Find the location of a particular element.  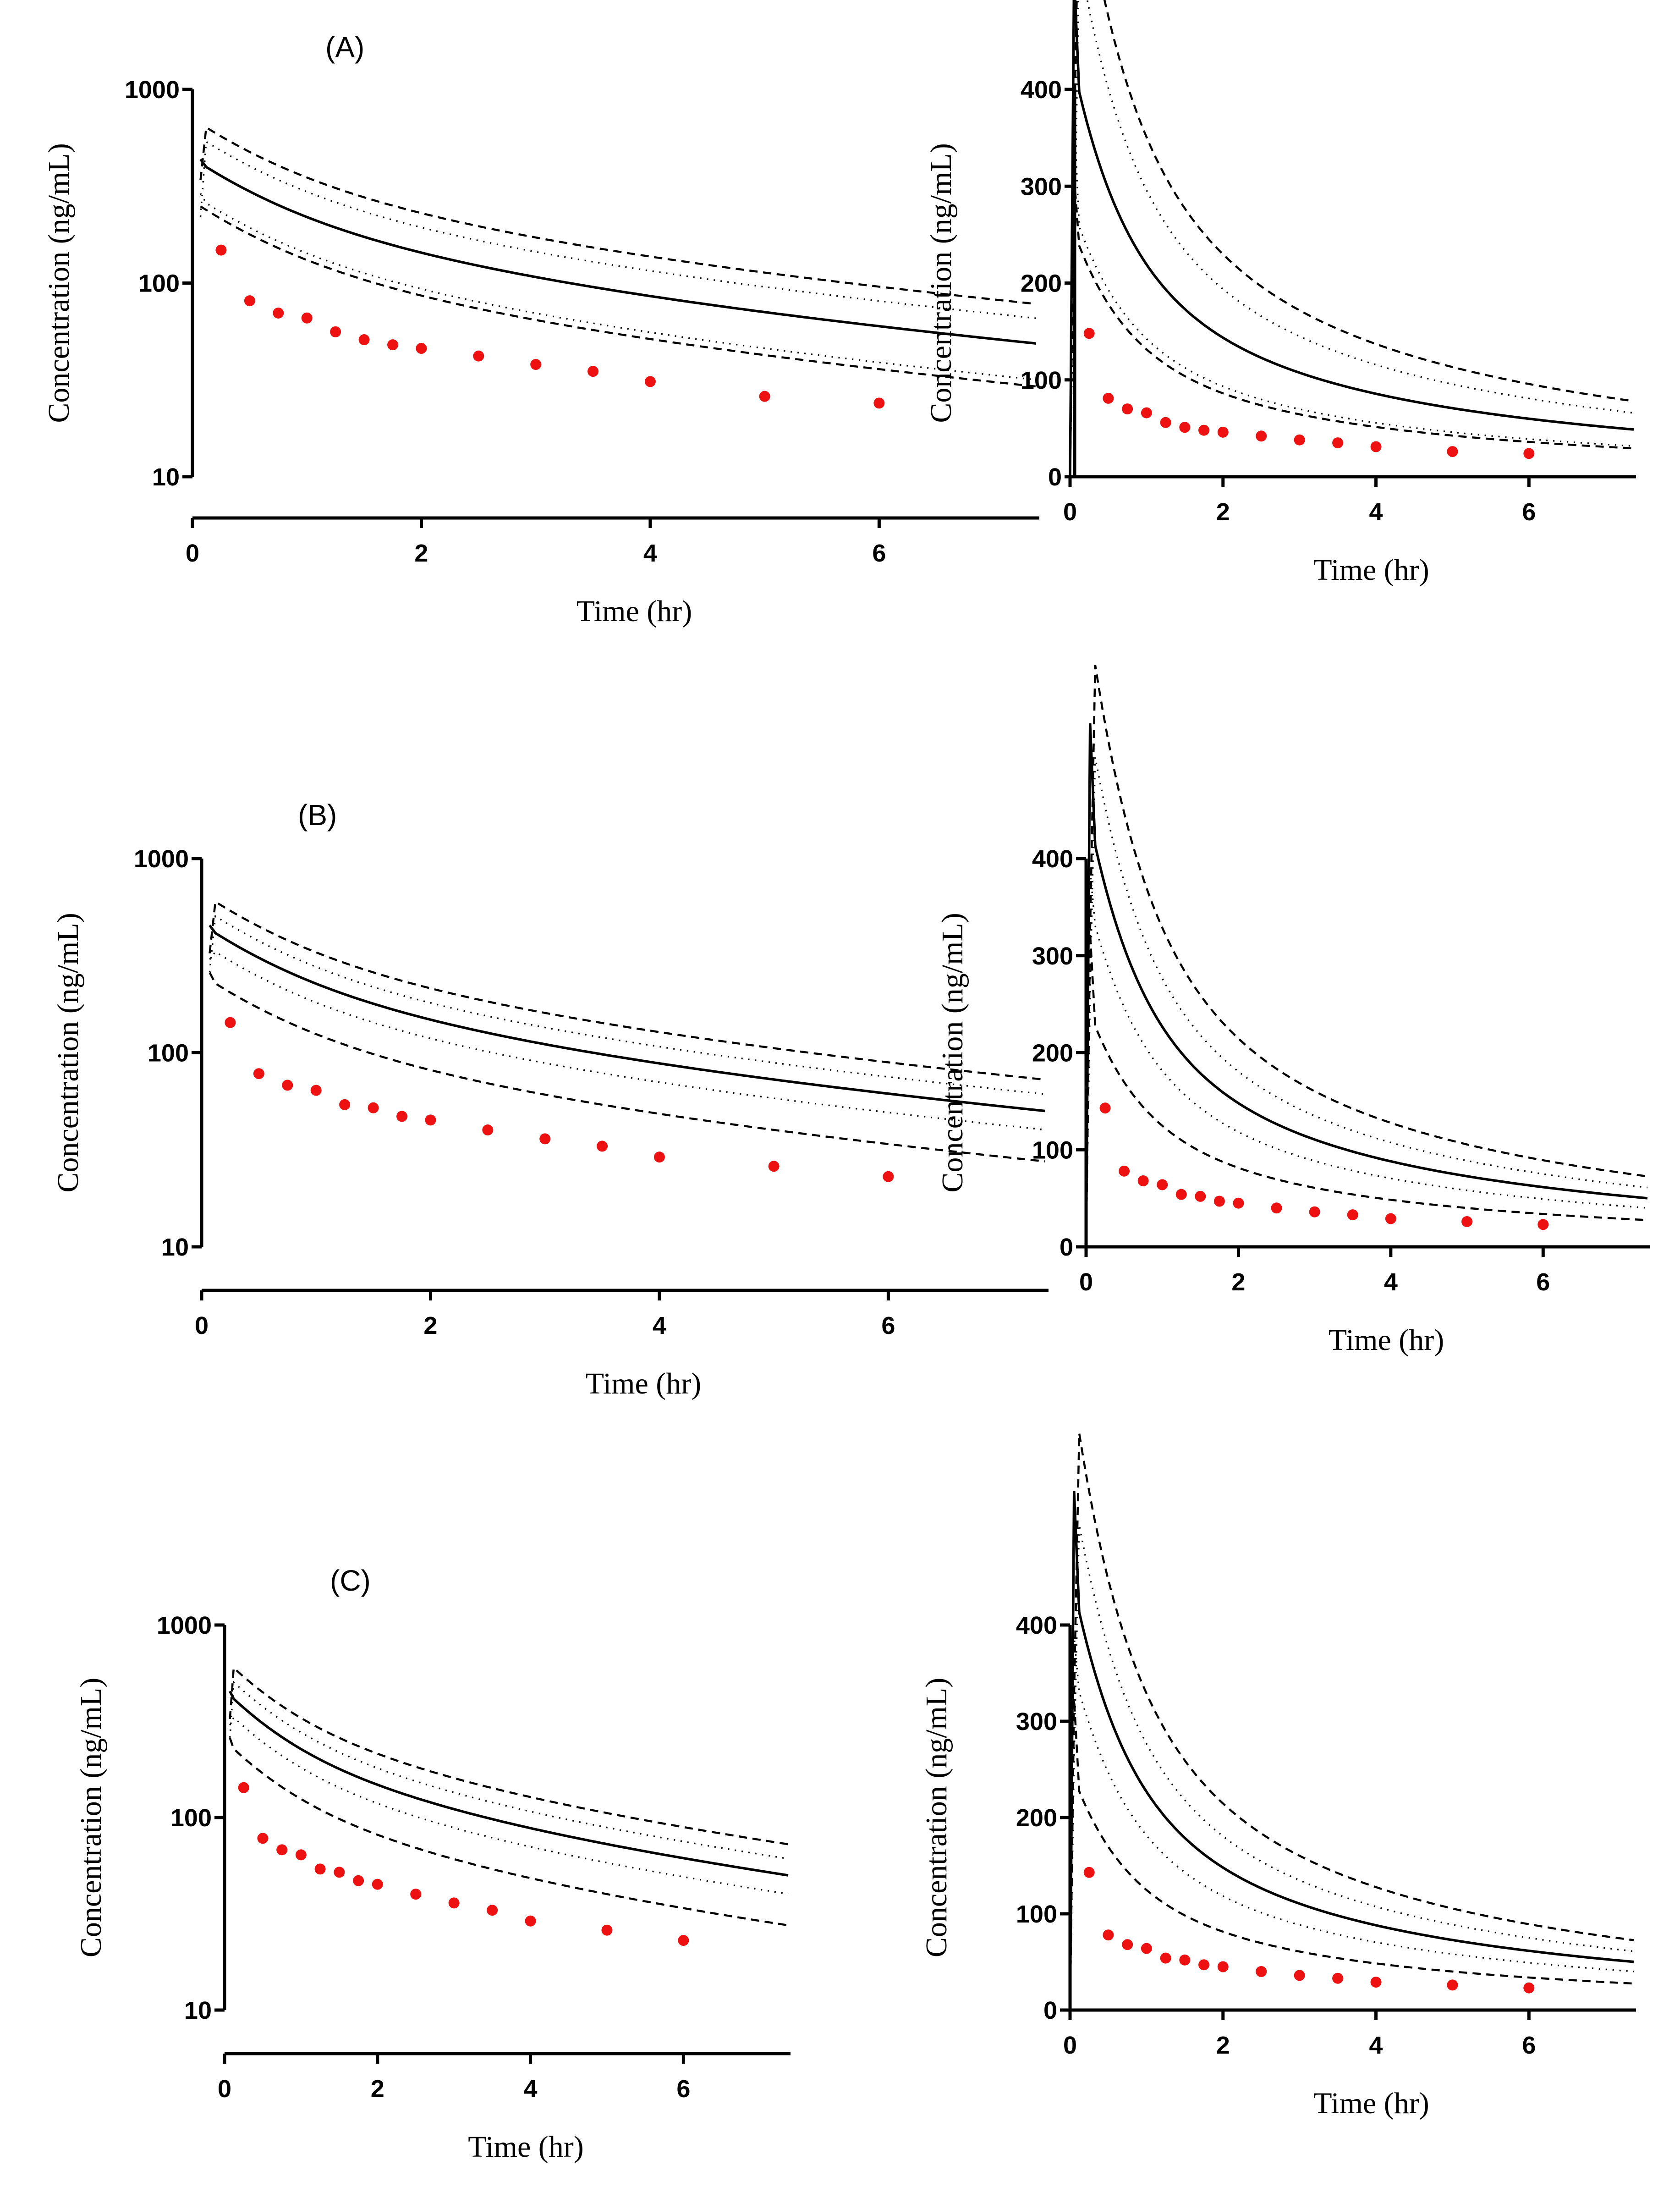

panel-label-c: (C) is located at coordinates (350, 1581).